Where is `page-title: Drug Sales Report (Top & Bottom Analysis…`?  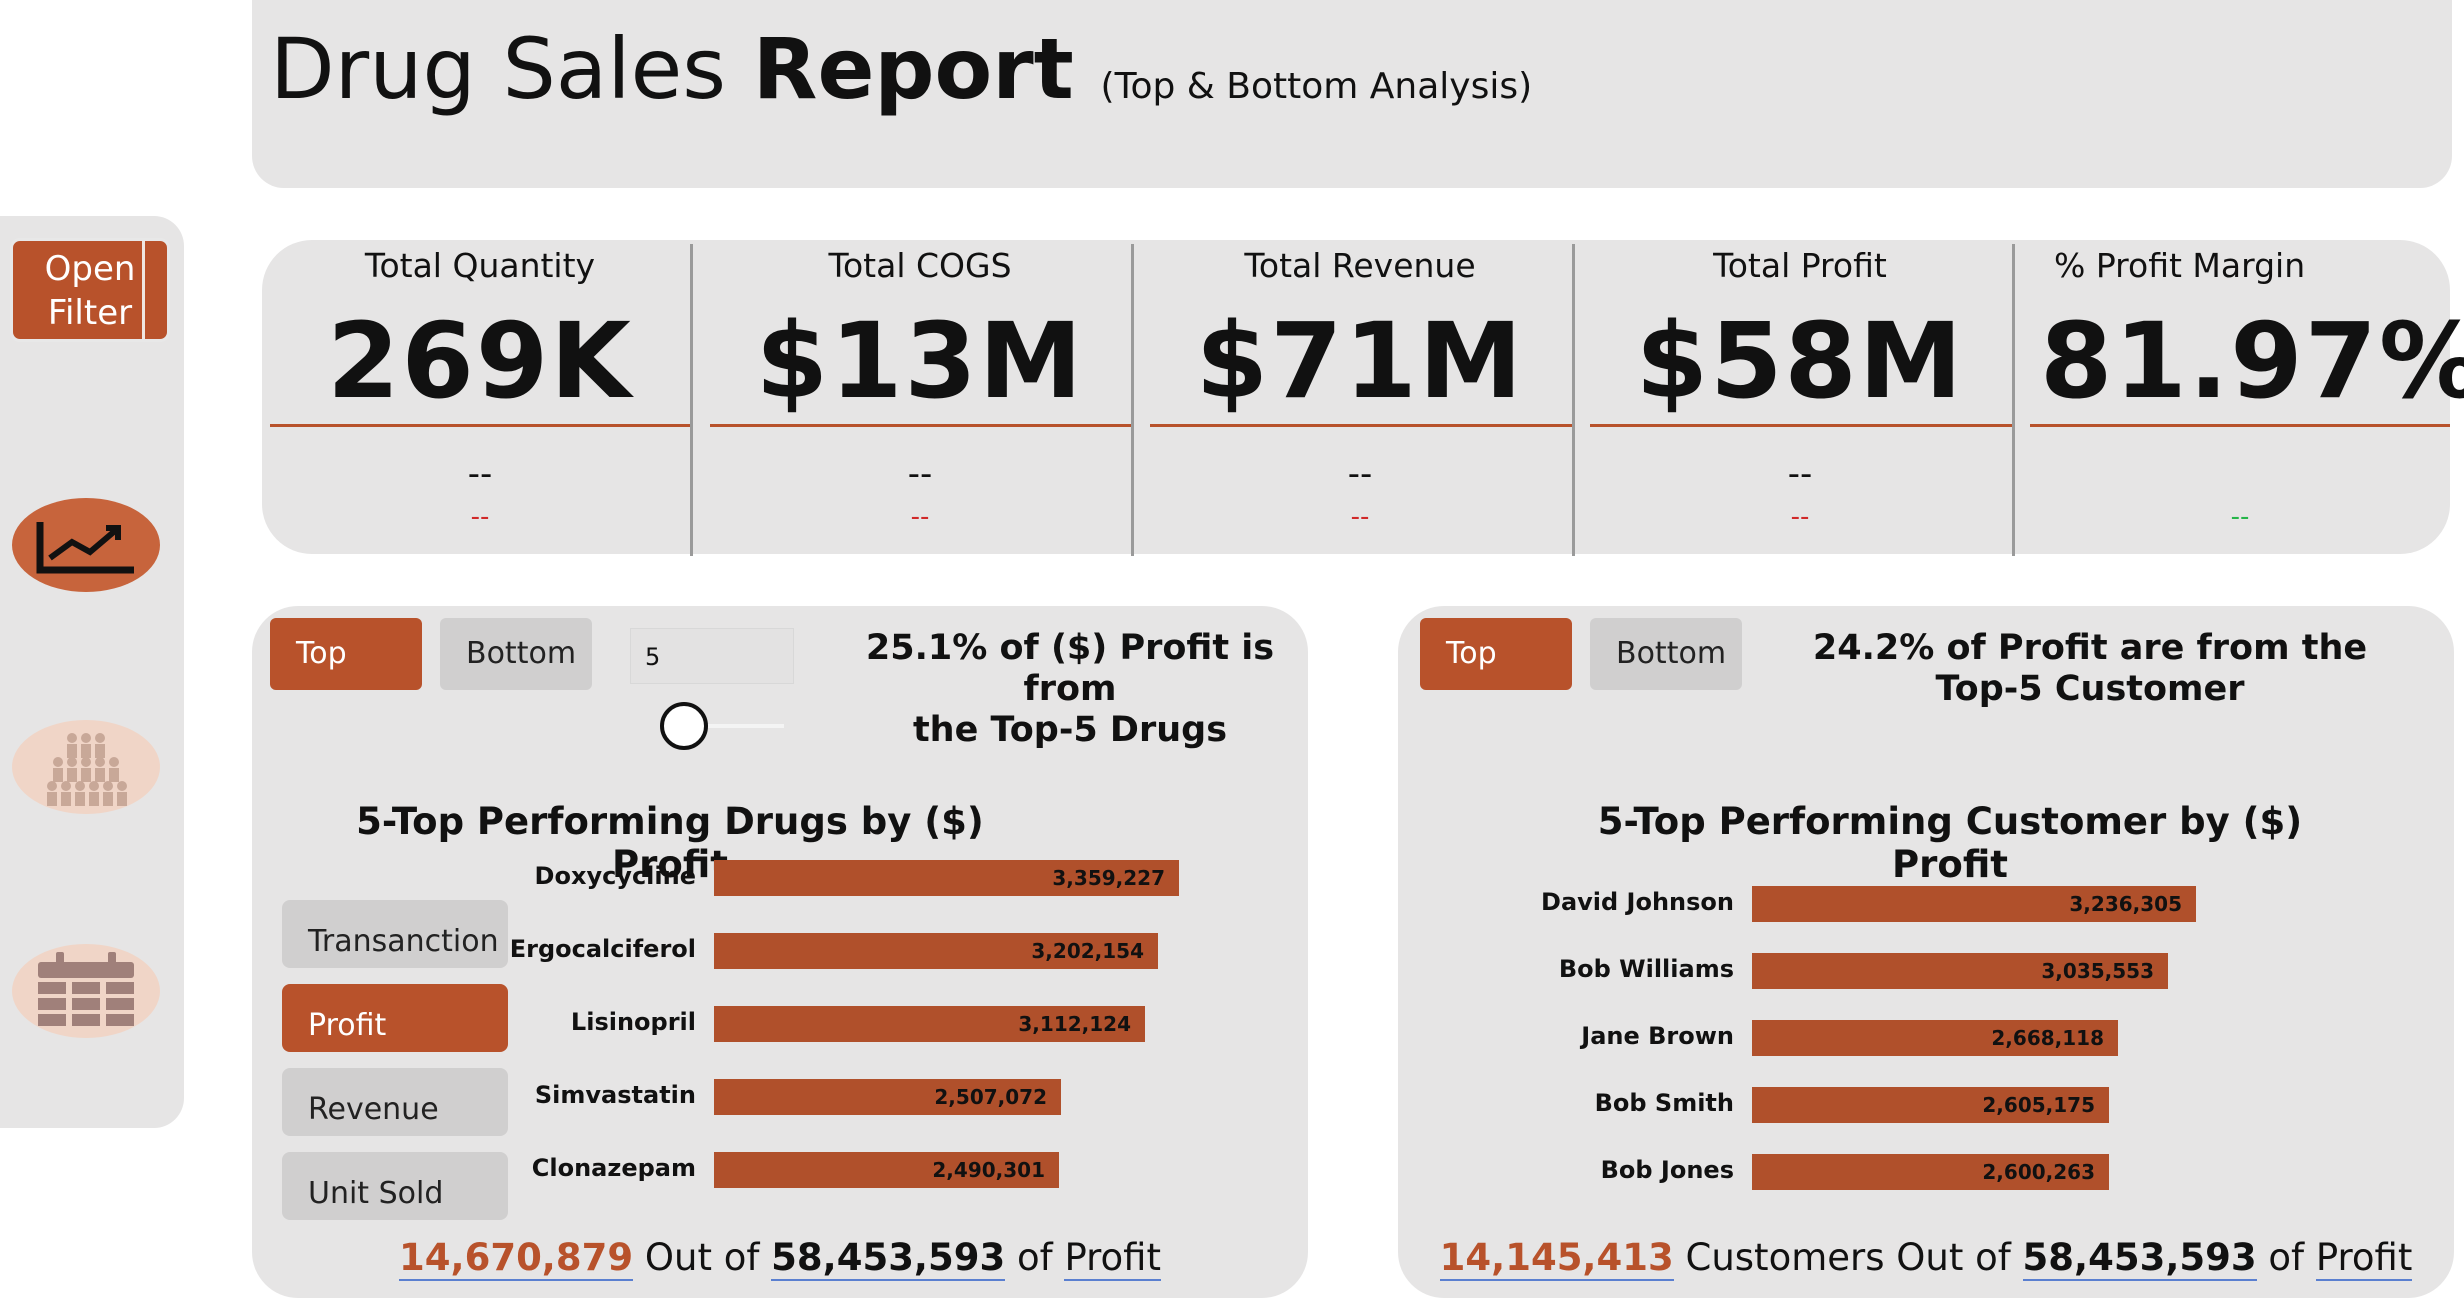 page-title: Drug Sales Report (Top & Bottom Analysis… is located at coordinates (901, 78).